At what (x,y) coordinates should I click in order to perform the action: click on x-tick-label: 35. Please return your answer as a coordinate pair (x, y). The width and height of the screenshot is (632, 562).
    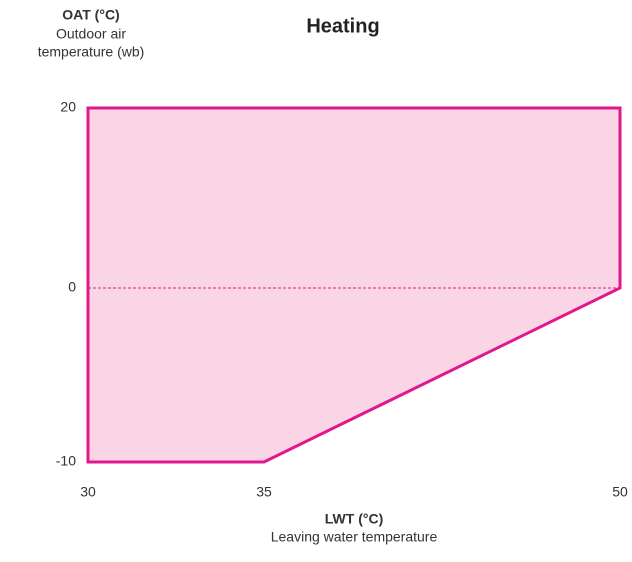
    Looking at the image, I should click on (264, 492).